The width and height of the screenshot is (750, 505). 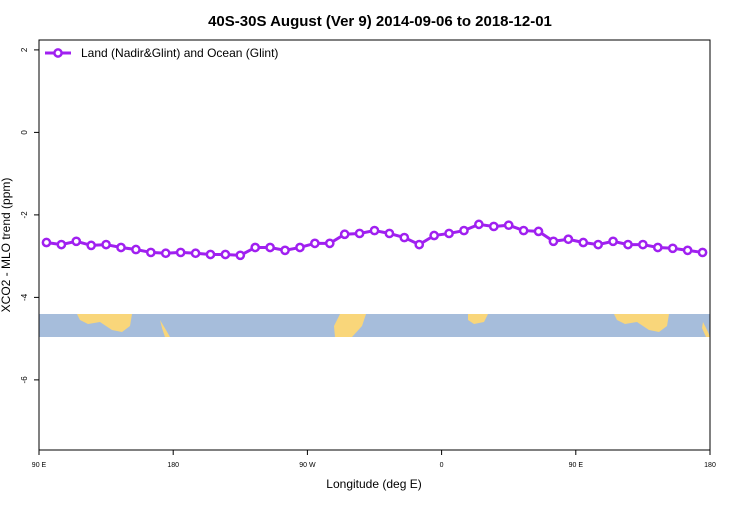 I want to click on legend-marker, so click(x=58, y=53).